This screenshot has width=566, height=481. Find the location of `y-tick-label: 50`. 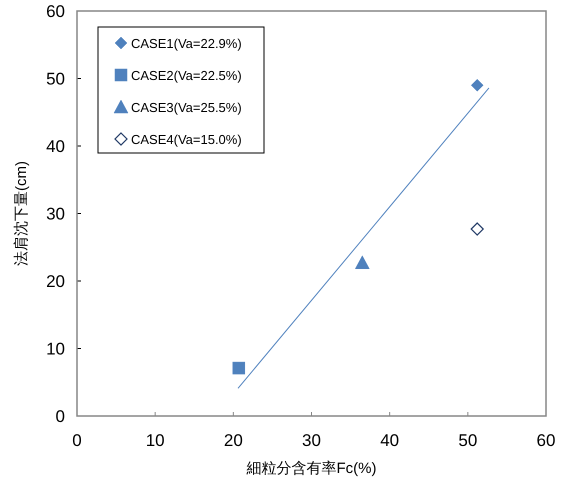

y-tick-label: 50 is located at coordinates (55, 79).